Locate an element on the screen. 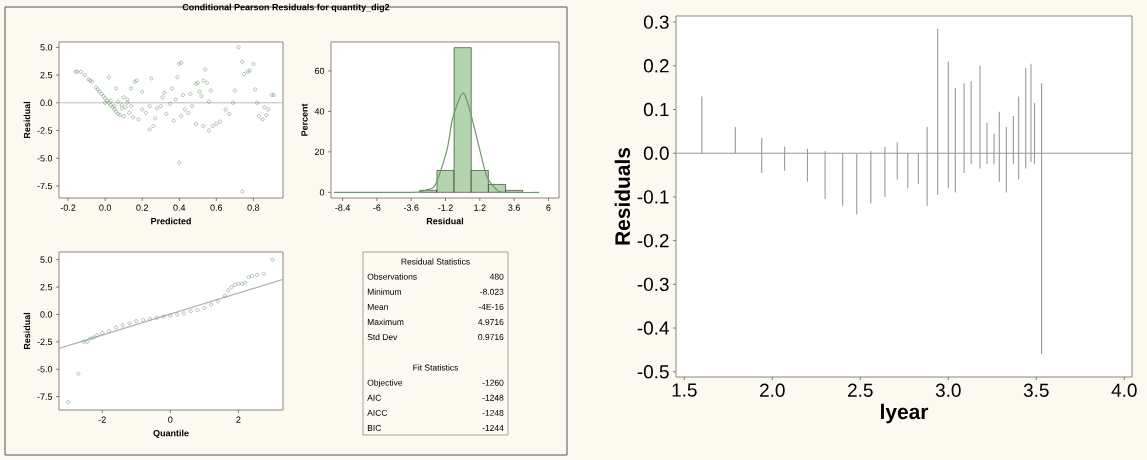 Image resolution: width=1147 pixels, height=460 pixels. y-tick-label: -0.1 is located at coordinates (653, 197).